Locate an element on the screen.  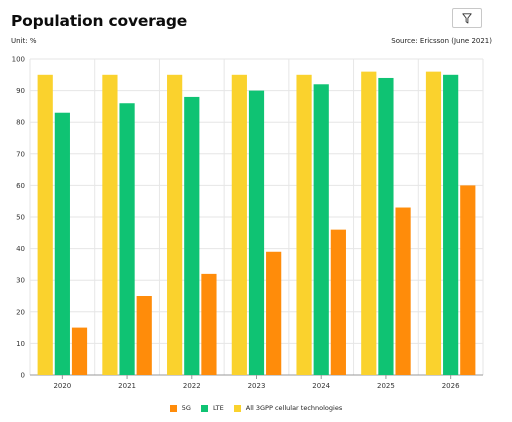
filter-icon is located at coordinates (467, 17).